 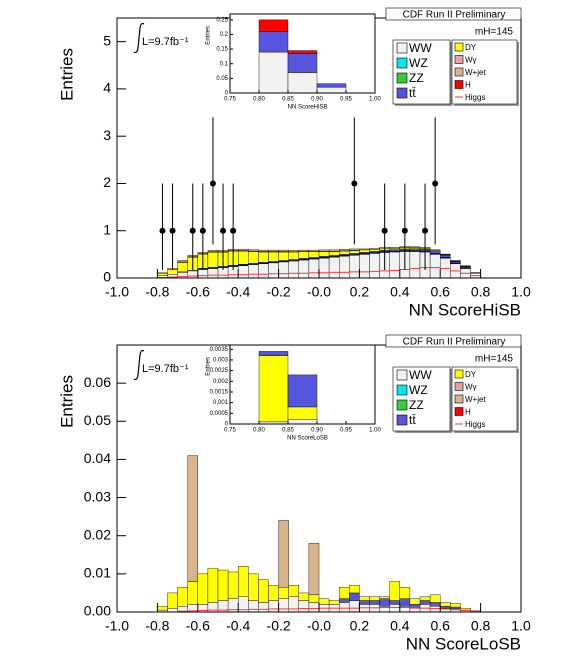 What do you see at coordinates (198, 292) in the screenshot?
I see `x-tick-label: -0.6` at bounding box center [198, 292].